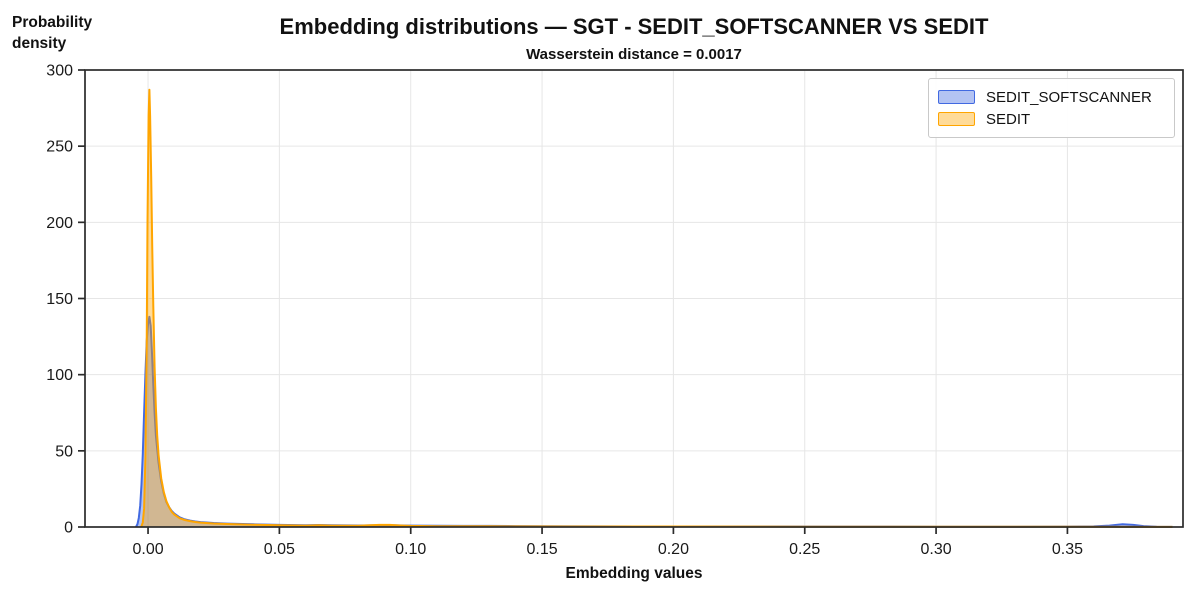 The height and width of the screenshot is (600, 1200). Describe the element at coordinates (59, 223) in the screenshot. I see `y-tick-label: 200` at that location.